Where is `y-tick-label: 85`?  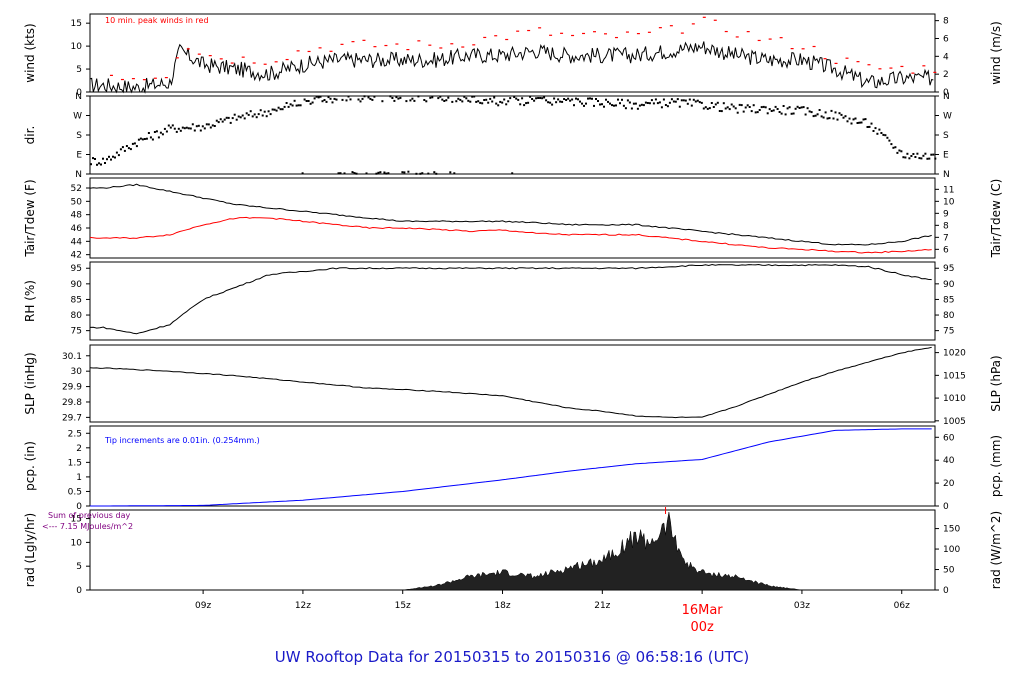
y-tick-label: 85 is located at coordinates (76, 300).